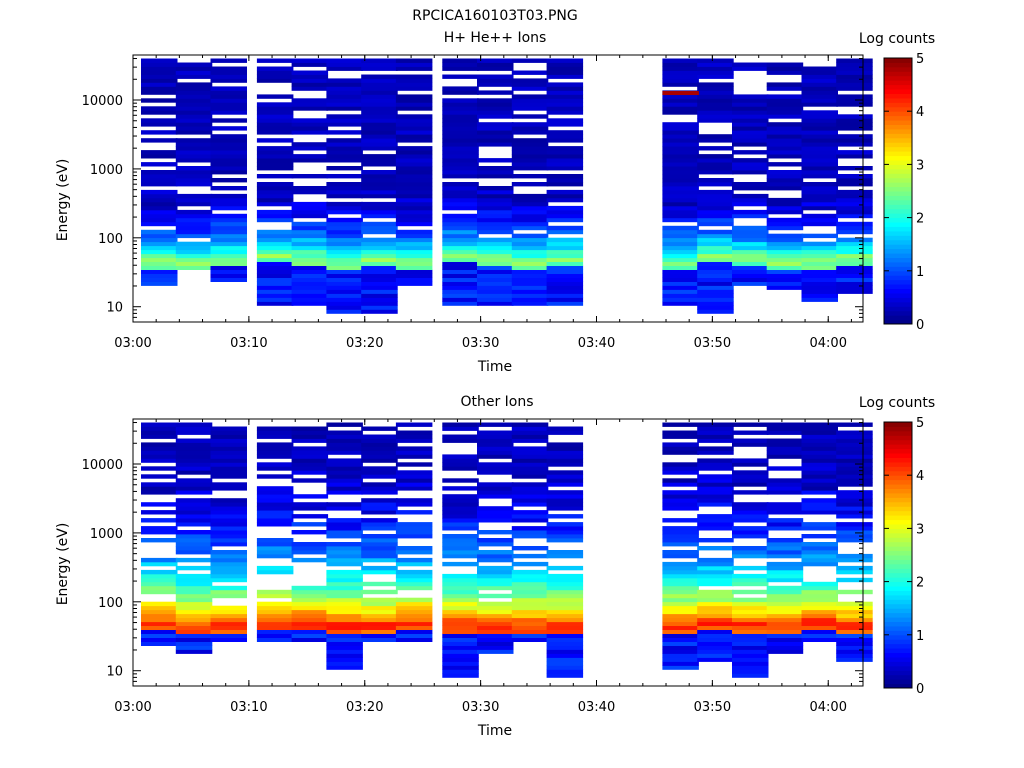 The width and height of the screenshot is (1024, 768). What do you see at coordinates (248, 707) in the screenshot?
I see `x-tick-label: 03:10` at bounding box center [248, 707].